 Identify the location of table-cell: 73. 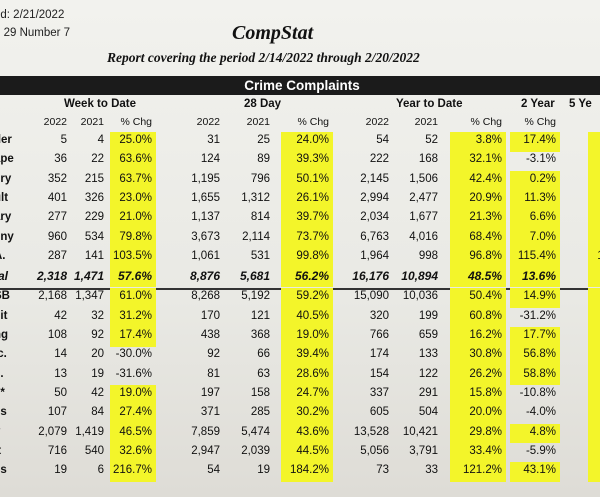
(382, 470).